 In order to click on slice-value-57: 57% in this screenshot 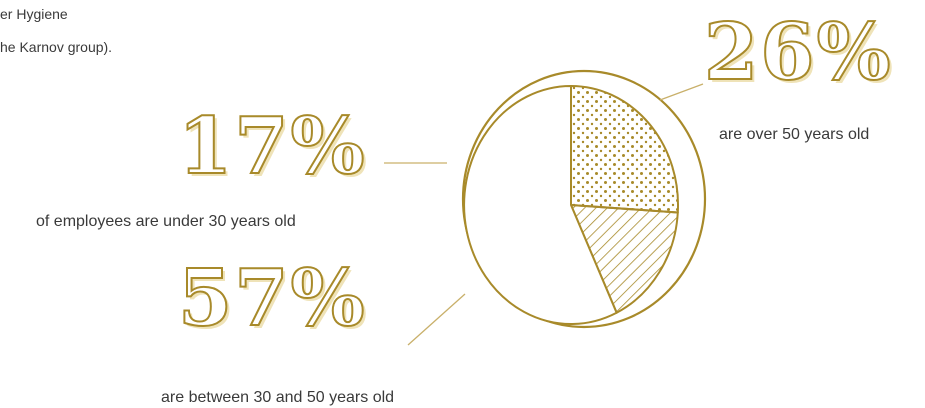, I will do `click(272, 298)`.